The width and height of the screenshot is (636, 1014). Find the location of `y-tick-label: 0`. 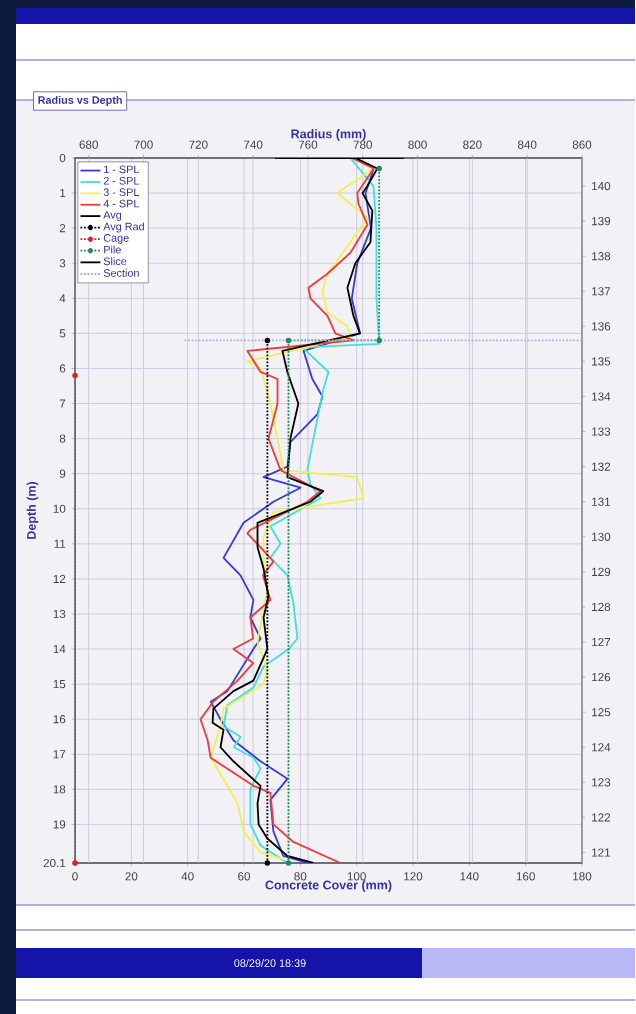

y-tick-label: 0 is located at coordinates (62, 158).